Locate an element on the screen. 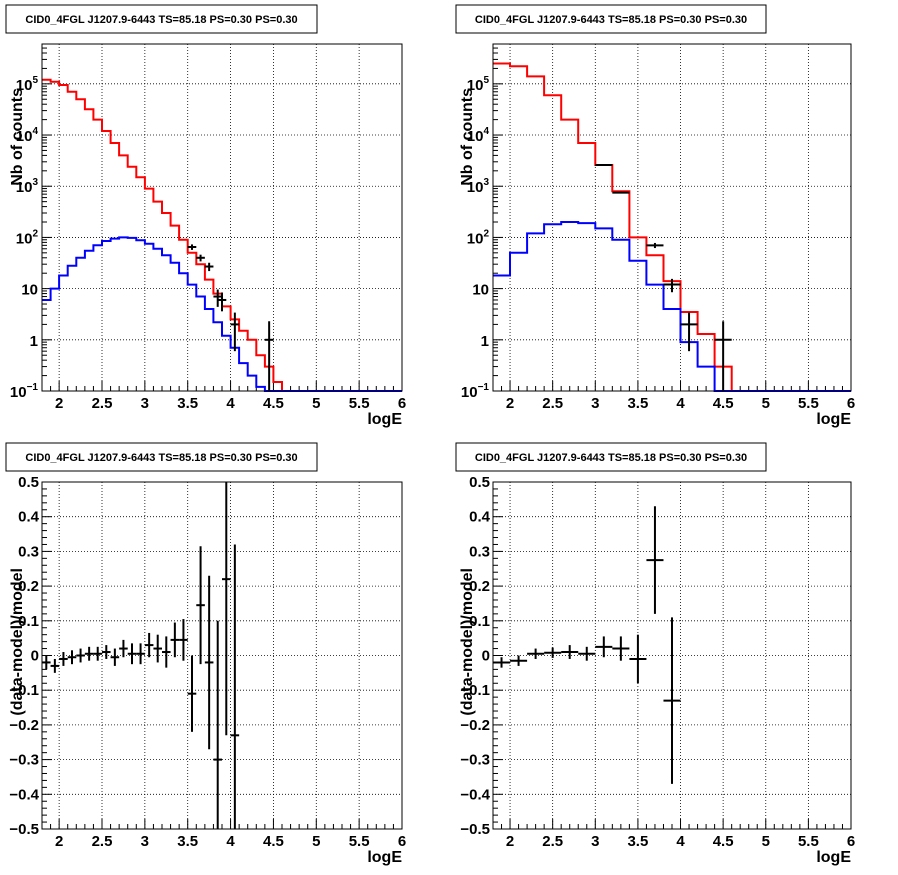  model-source-line is located at coordinates (672, 306).